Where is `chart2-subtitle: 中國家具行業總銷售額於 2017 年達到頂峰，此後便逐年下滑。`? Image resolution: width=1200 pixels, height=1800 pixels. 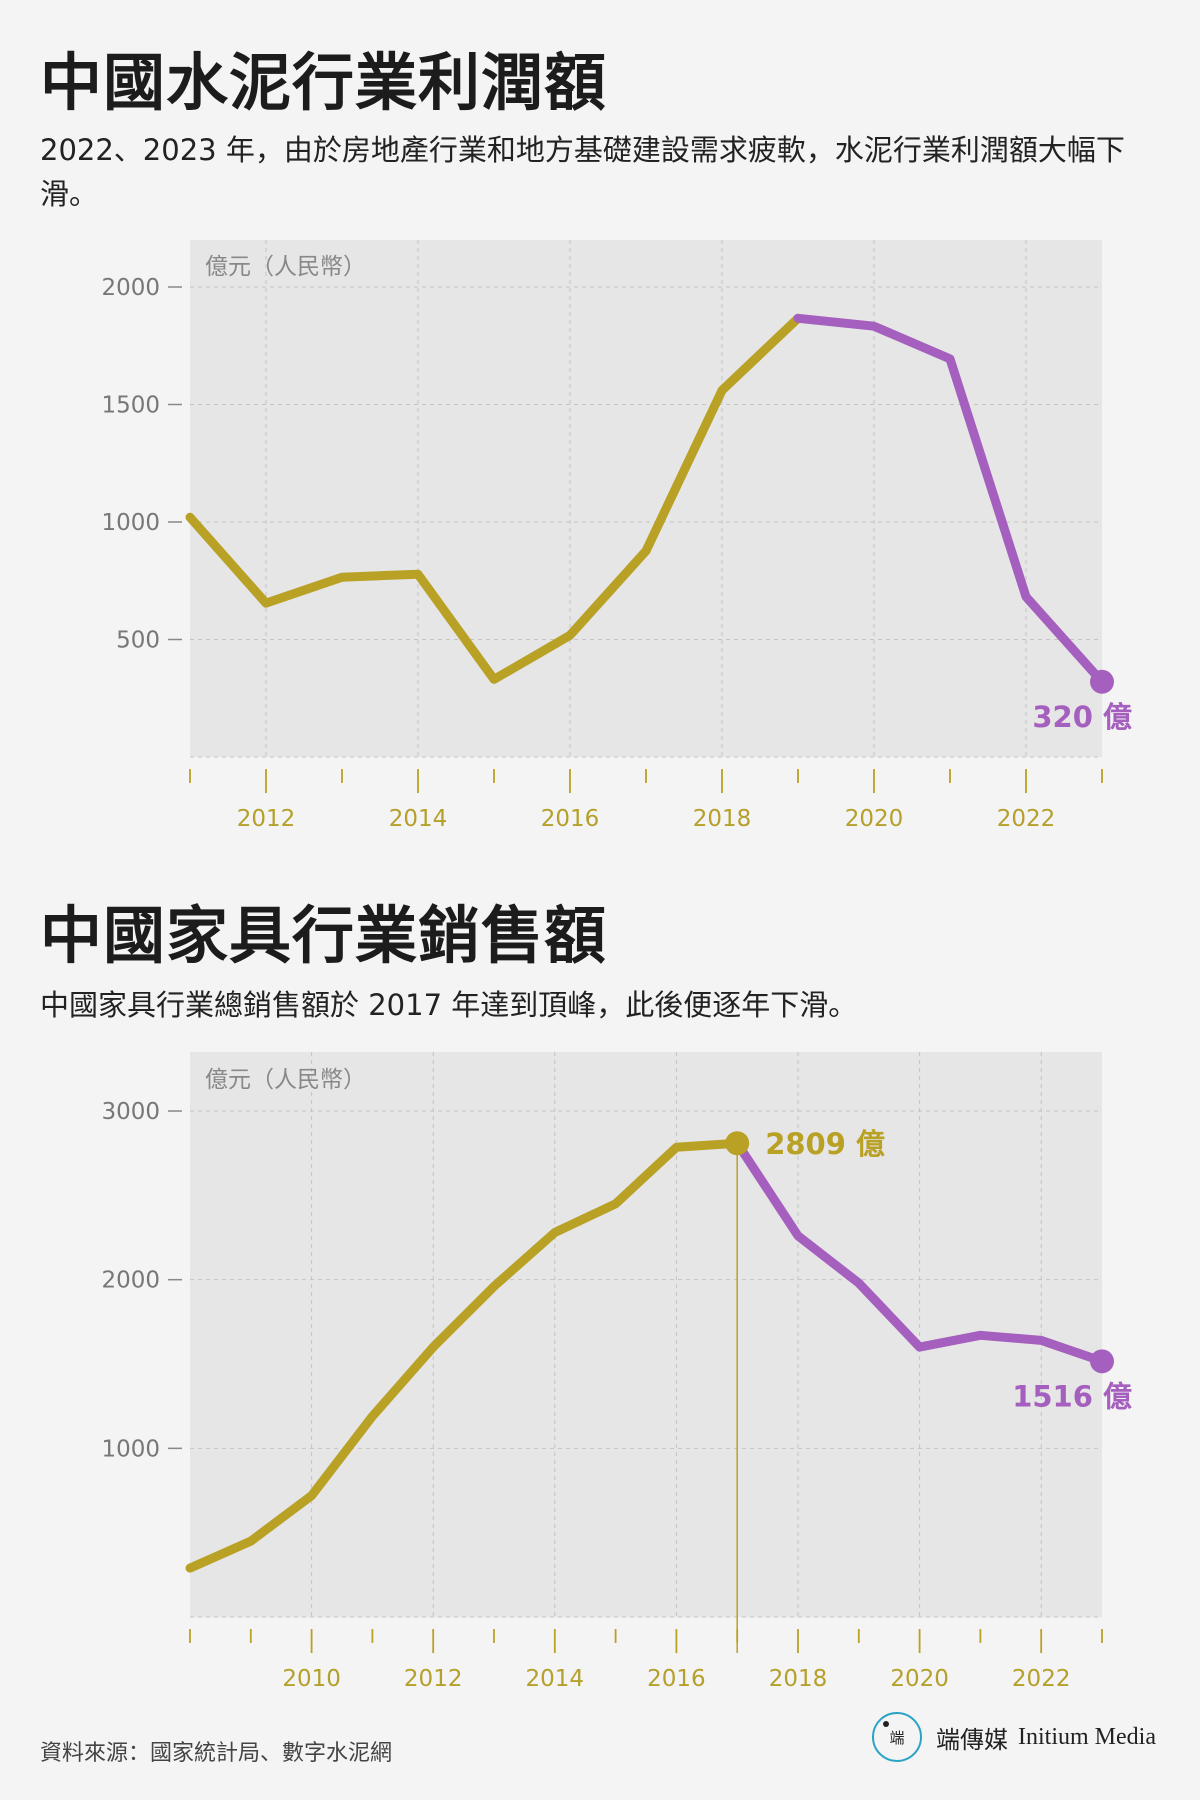 chart2-subtitle: 中國家具行業總銷售額於 2017 年達到頂峰，此後便逐年下滑。 is located at coordinates (449, 1005).